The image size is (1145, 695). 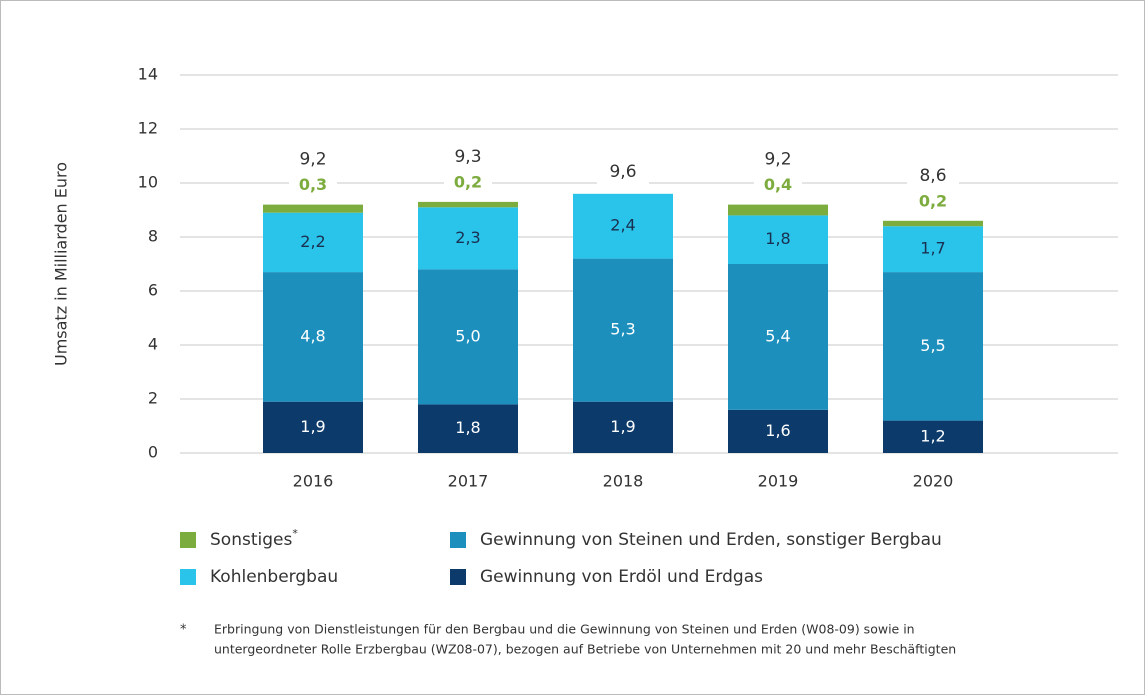 I want to click on data-label: 2,2, so click(x=312, y=241).